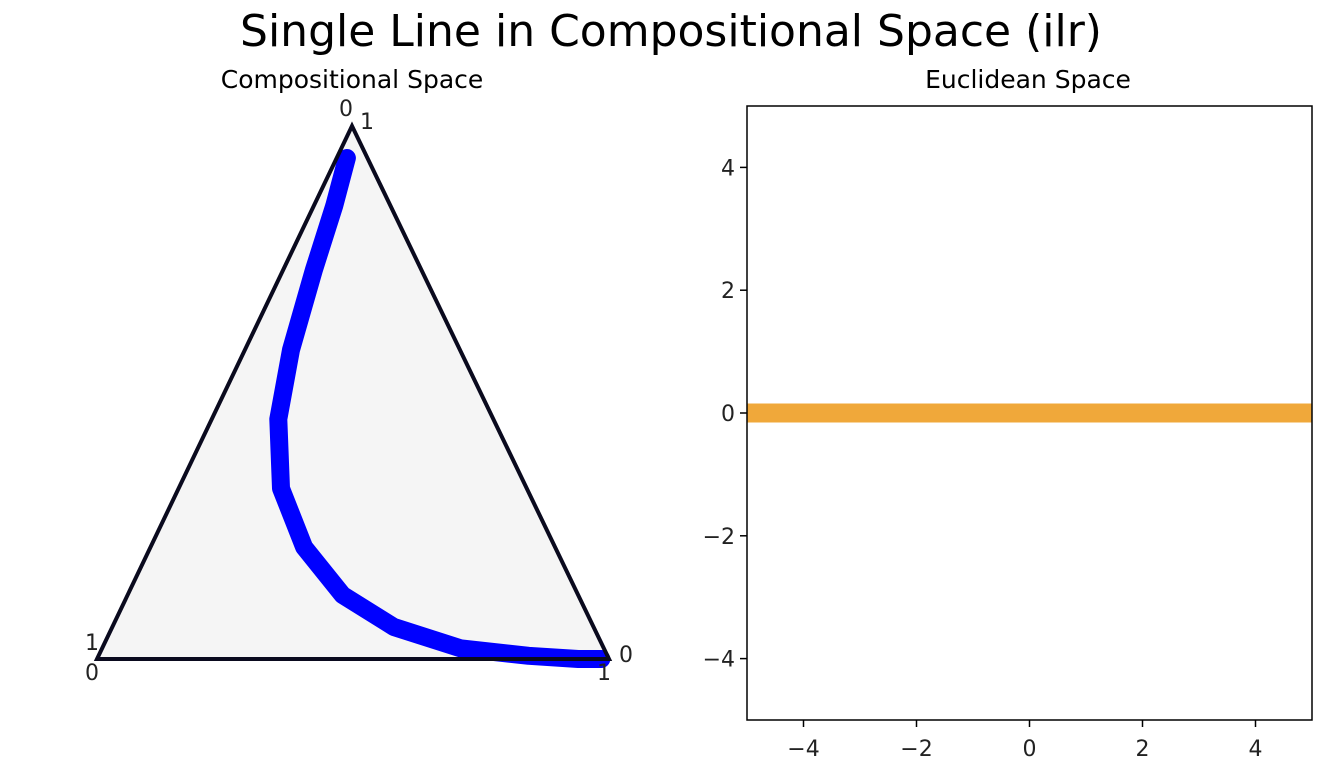  I want to click on corner-label-br-1: 0, so click(626, 655).